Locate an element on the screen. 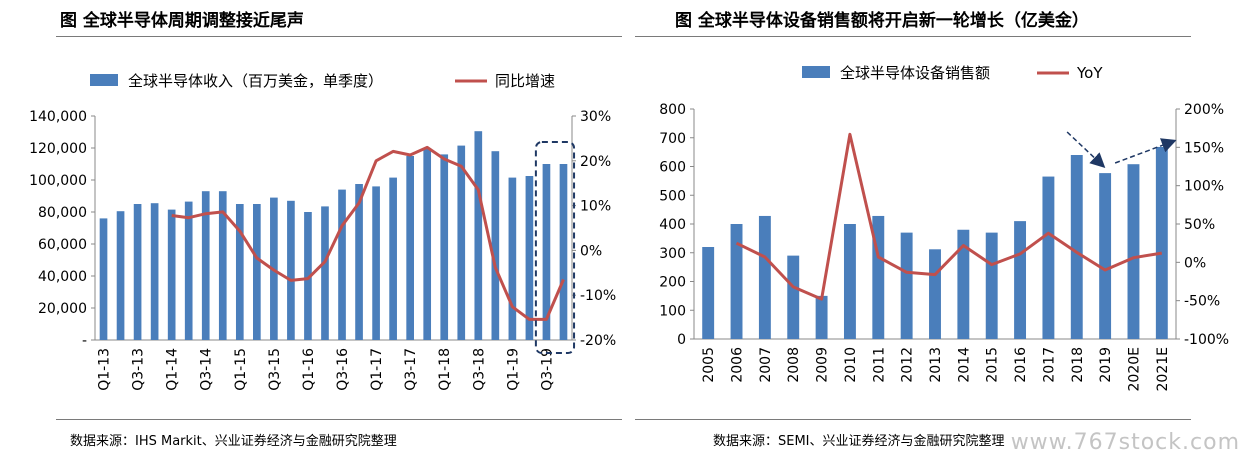 Image resolution: width=1254 pixels, height=461 pixels. left-y-tick-label: 0 is located at coordinates (681, 340).